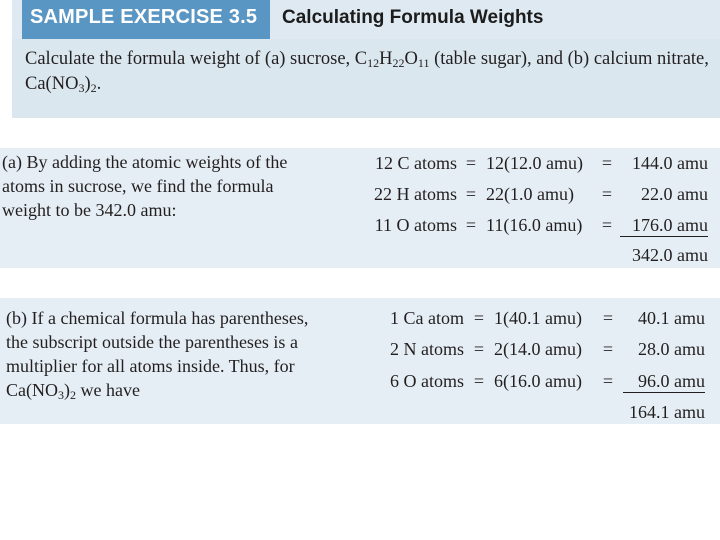  Describe the element at coordinates (667, 412) in the screenshot. I see `formula-weight-total: 164.1 amu` at that location.